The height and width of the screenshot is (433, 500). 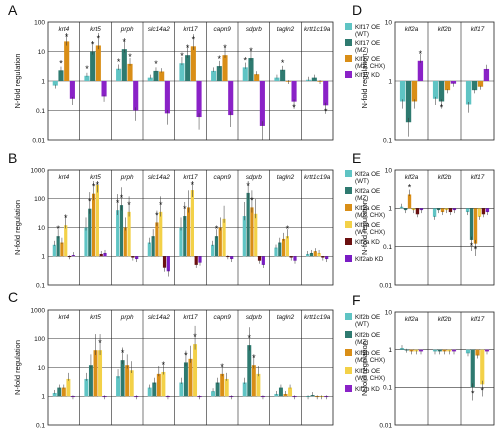 I want to click on legend-label: Klf2b KD, so click(x=367, y=389).